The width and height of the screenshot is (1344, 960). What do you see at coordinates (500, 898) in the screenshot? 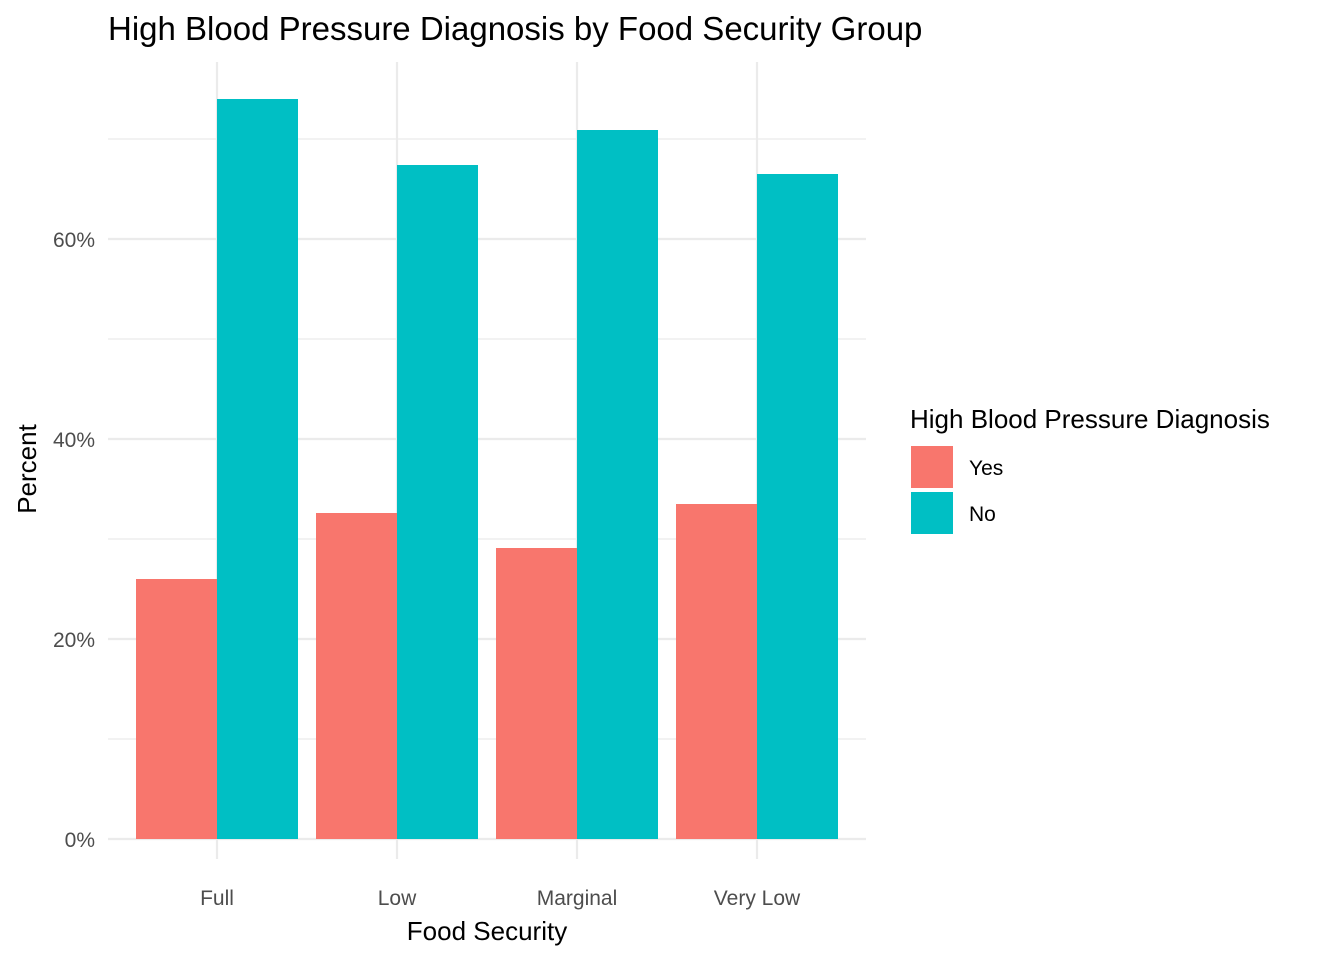
I see `x-axis-tick-labels: Full Low Marginal Very Low` at bounding box center [500, 898].